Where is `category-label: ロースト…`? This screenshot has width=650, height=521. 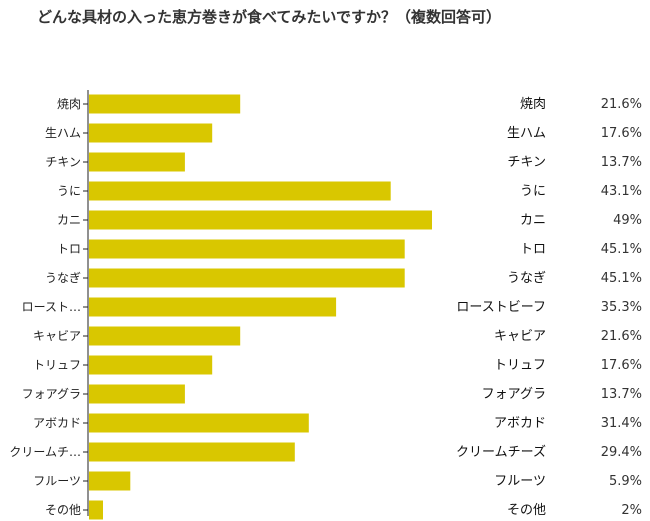 category-label: ロースト… is located at coordinates (51, 307).